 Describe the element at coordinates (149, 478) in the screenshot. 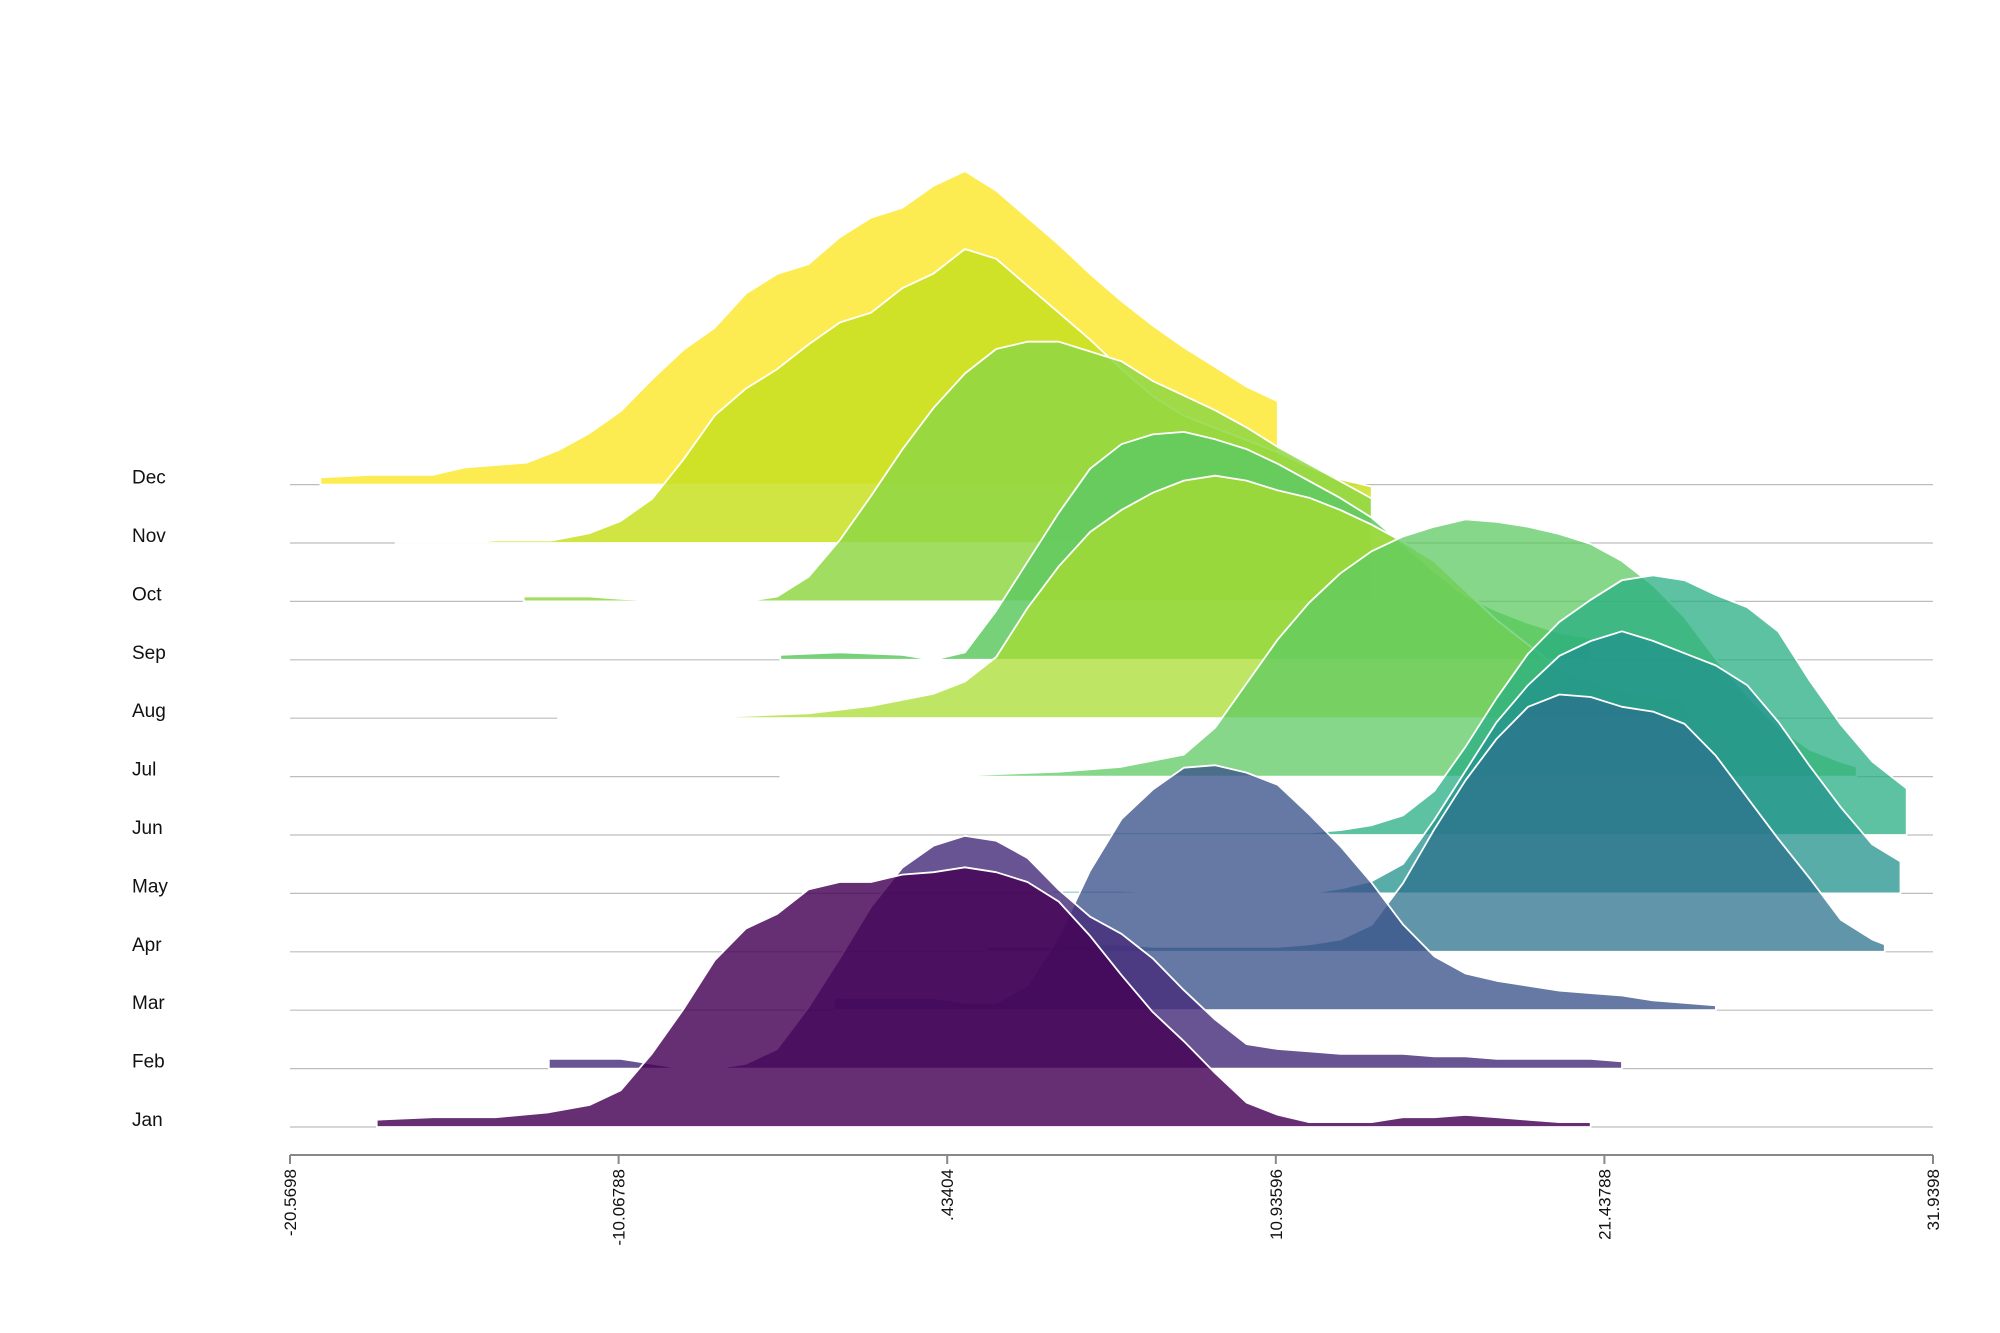

I see `month-label-dec: Dec` at that location.